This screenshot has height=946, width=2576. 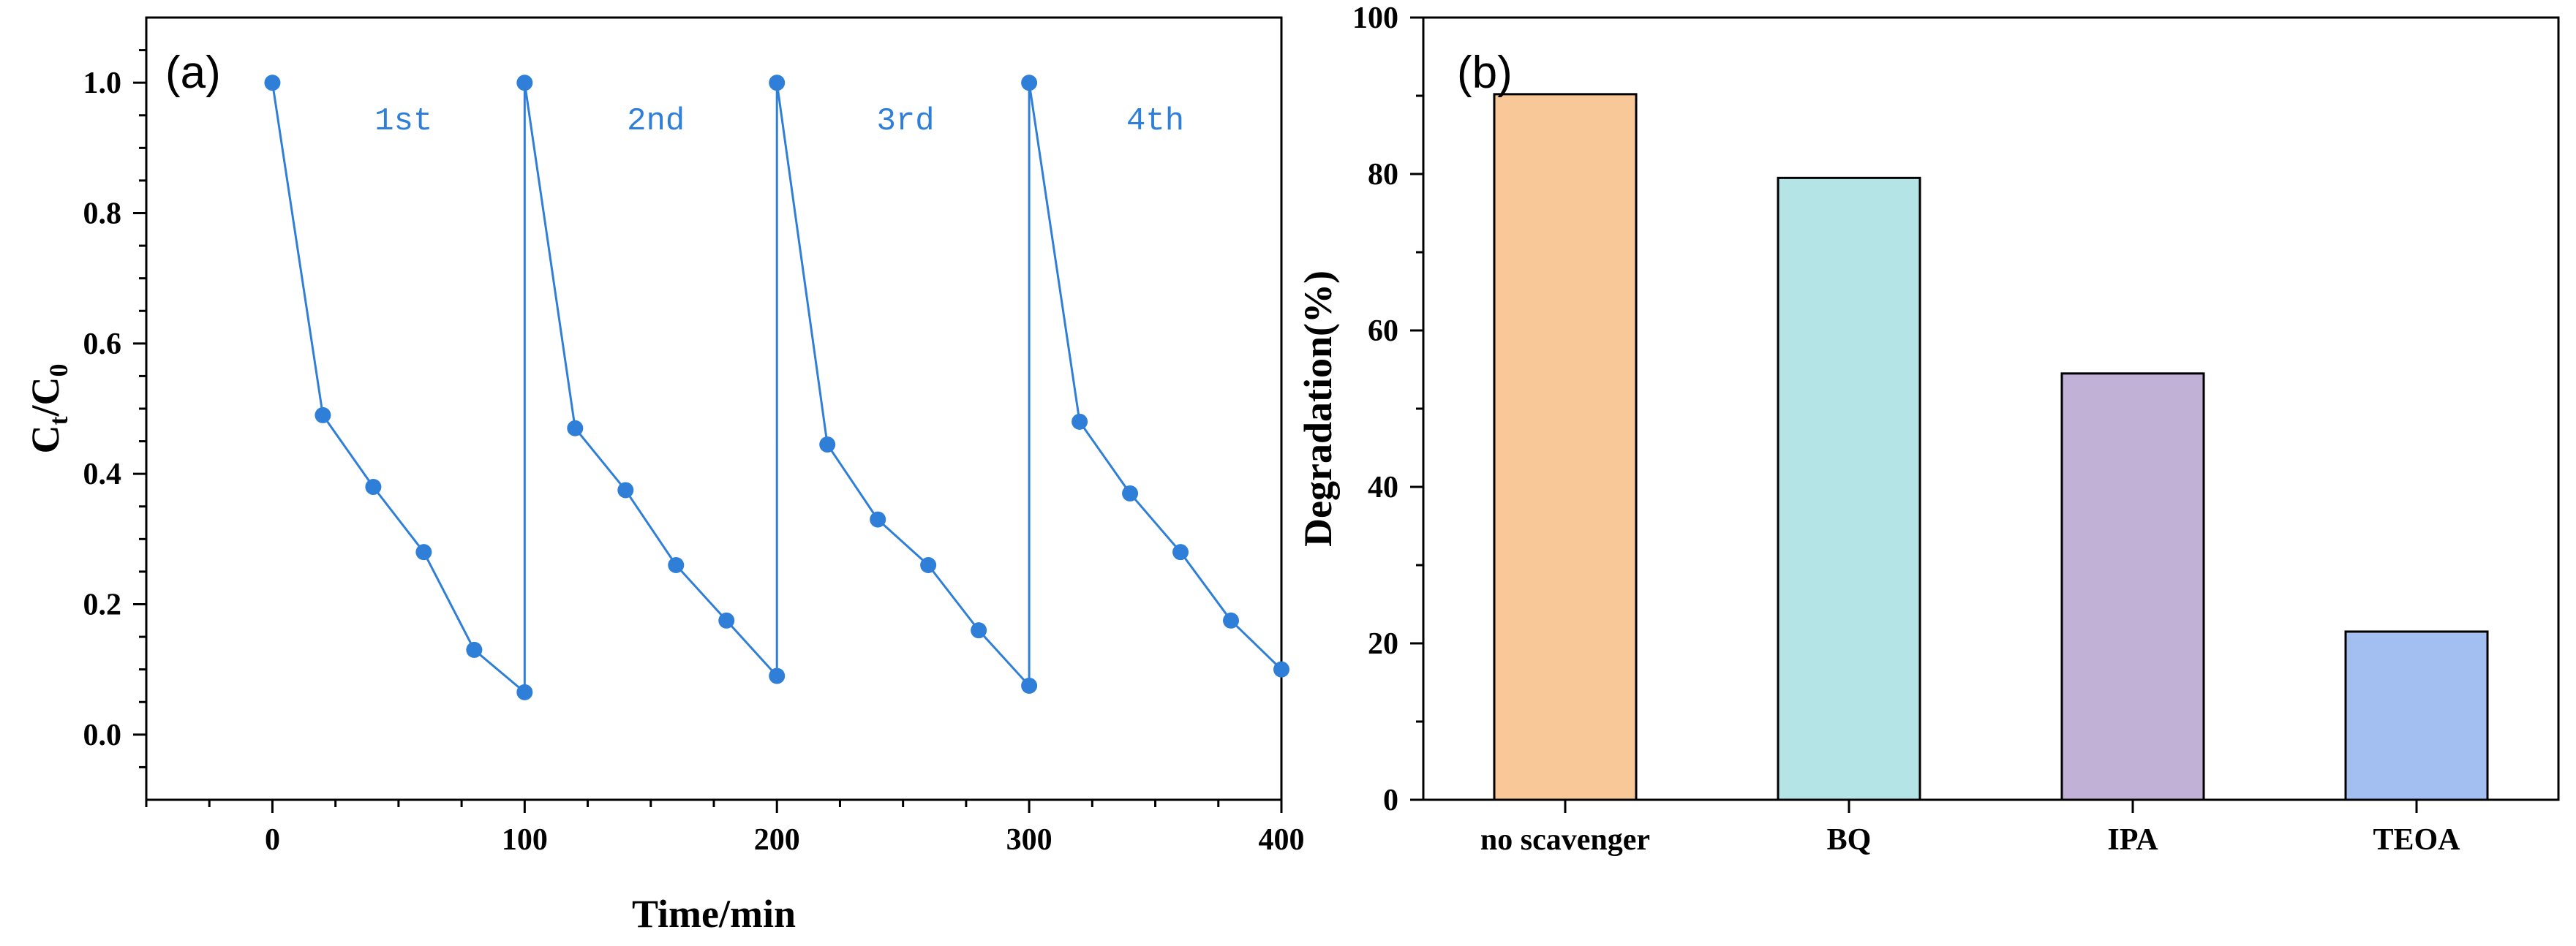 I want to click on y-tick-label: 0, so click(x=1390, y=800).